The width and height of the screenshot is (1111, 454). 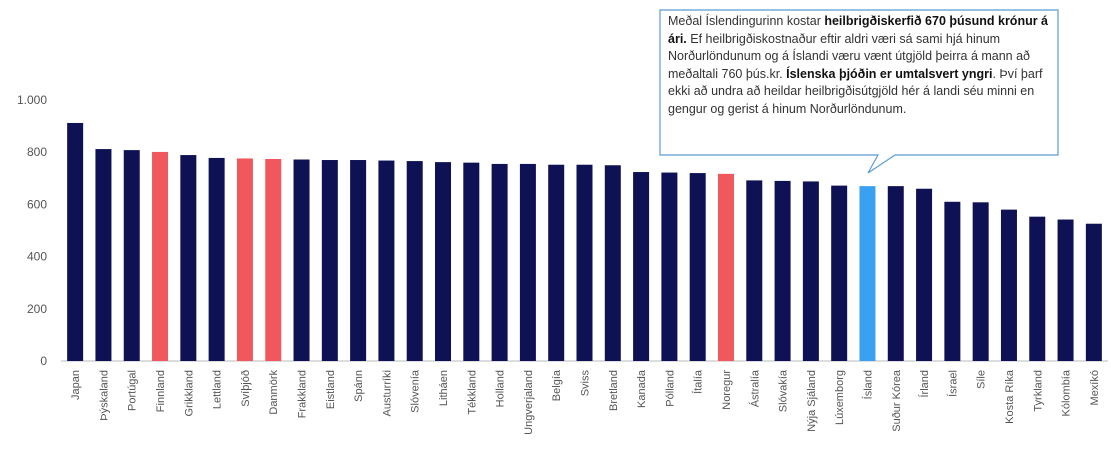 I want to click on x-tick-label: Slóvakía, so click(x=784, y=390).